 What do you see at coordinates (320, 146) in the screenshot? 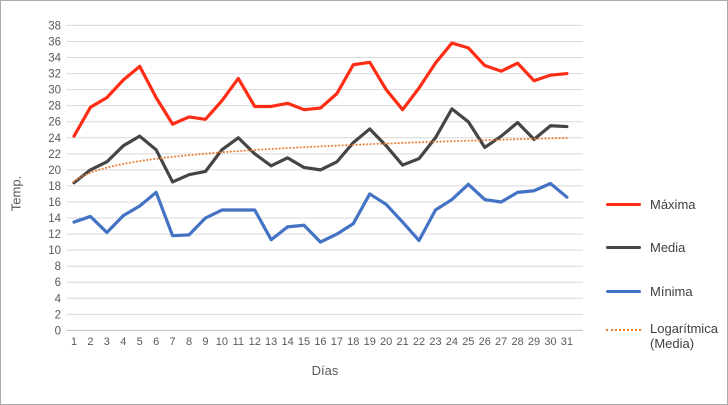
I see `series-line-media` at bounding box center [320, 146].